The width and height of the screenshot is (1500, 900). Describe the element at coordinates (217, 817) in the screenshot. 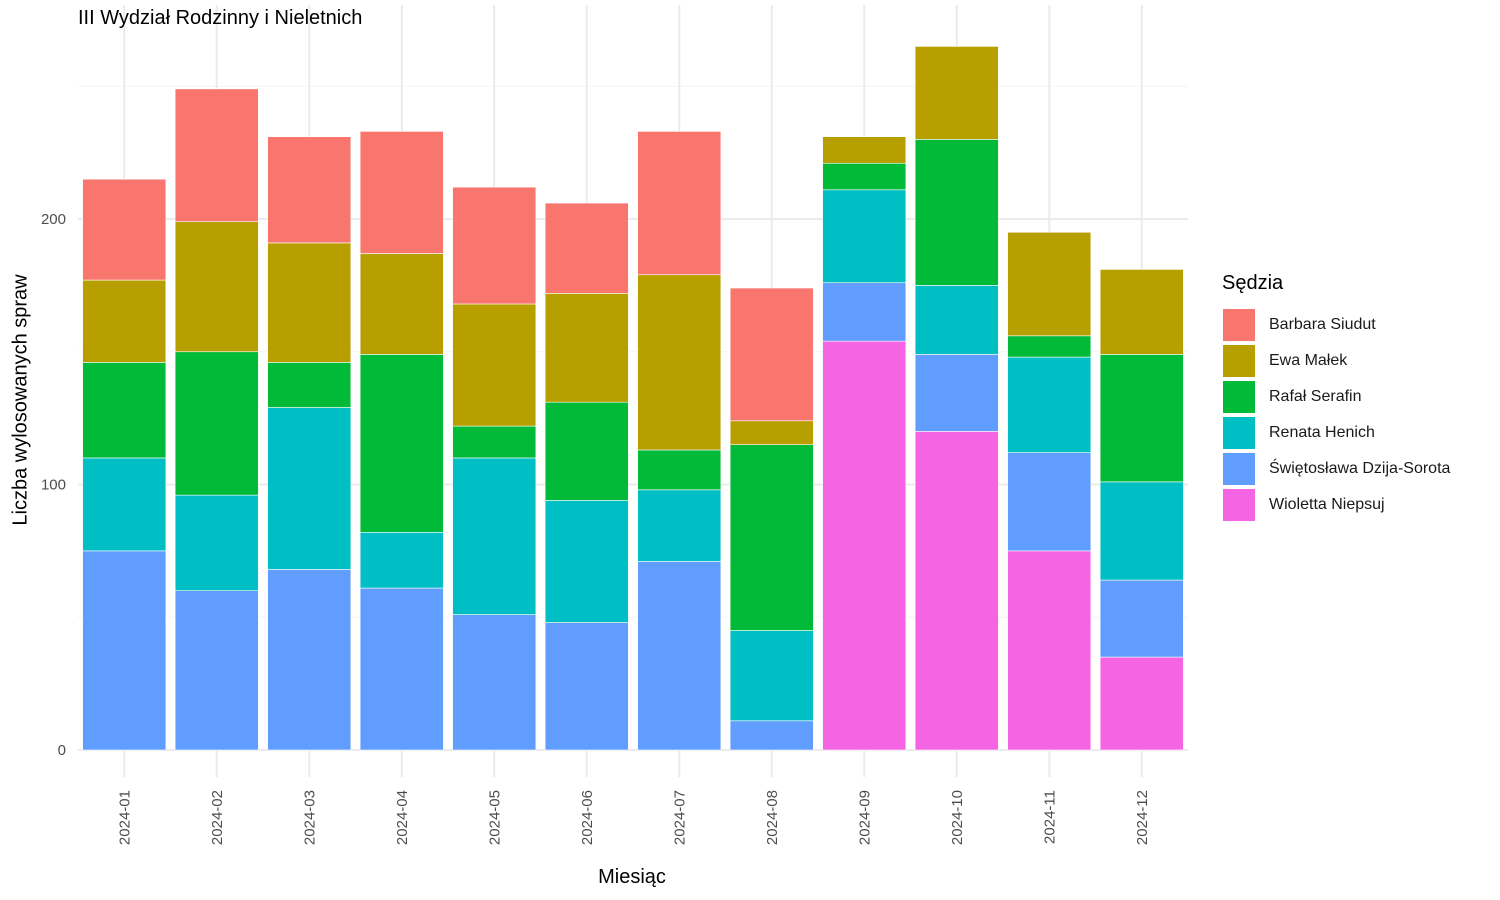

I see `x-tick-label: 2024-02` at that location.